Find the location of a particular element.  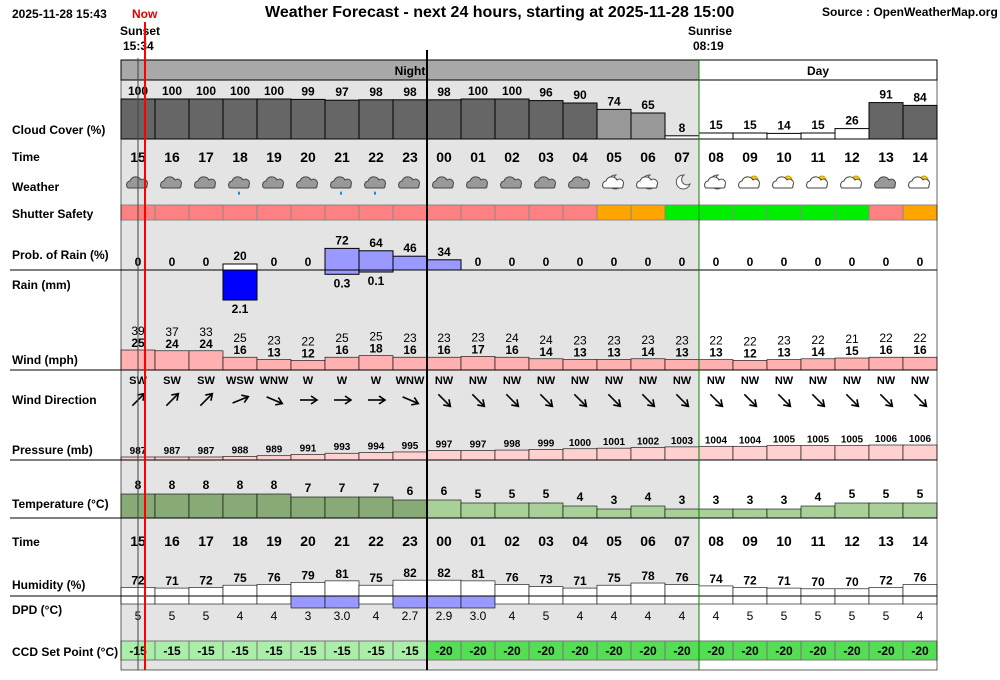

wind-dir-label: W is located at coordinates (342, 381).